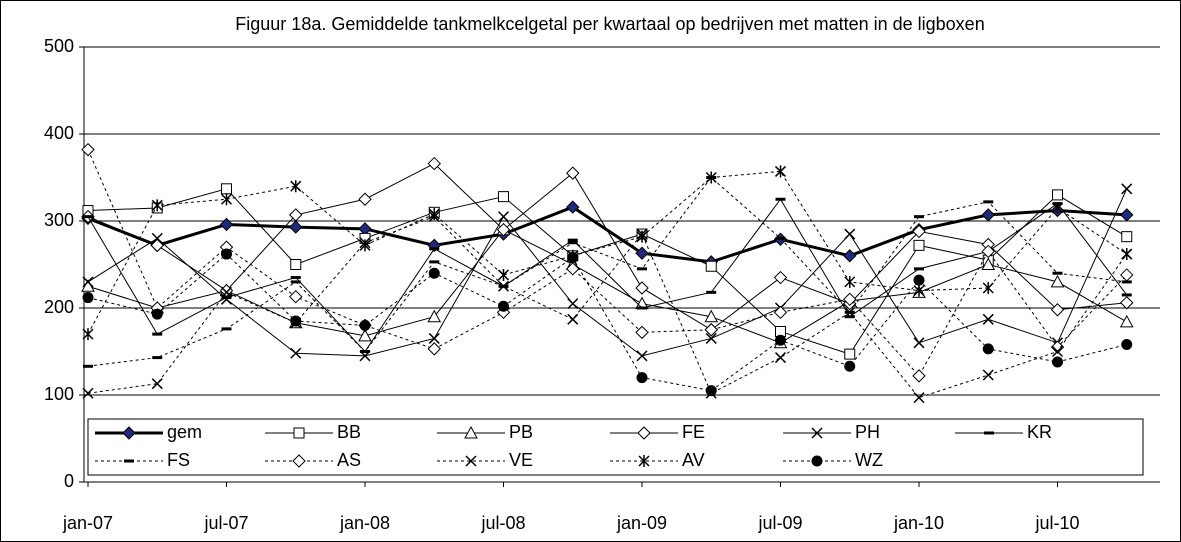 The image size is (1181, 542). I want to click on legend-label: AS, so click(349, 460).